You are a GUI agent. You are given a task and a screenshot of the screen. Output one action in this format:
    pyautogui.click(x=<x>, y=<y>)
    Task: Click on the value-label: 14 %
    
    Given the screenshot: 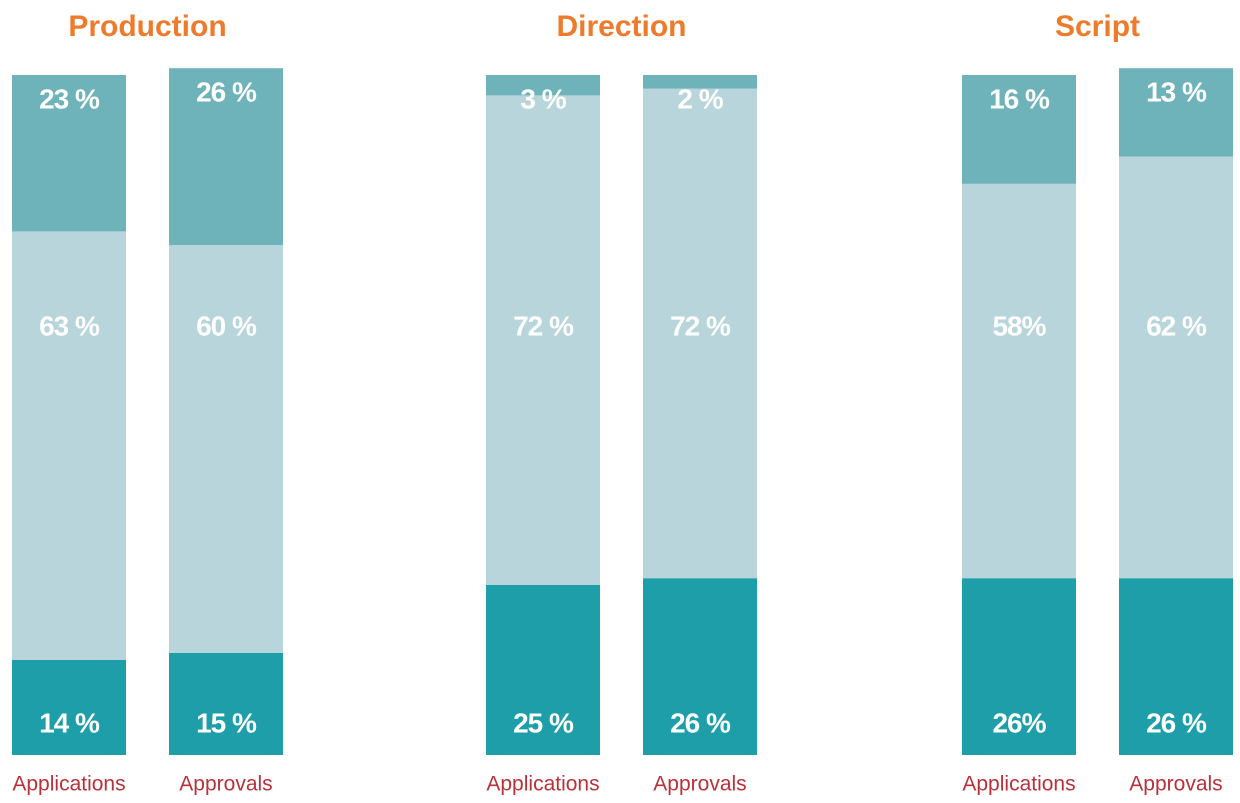 What is the action you would take?
    pyautogui.click(x=69, y=722)
    